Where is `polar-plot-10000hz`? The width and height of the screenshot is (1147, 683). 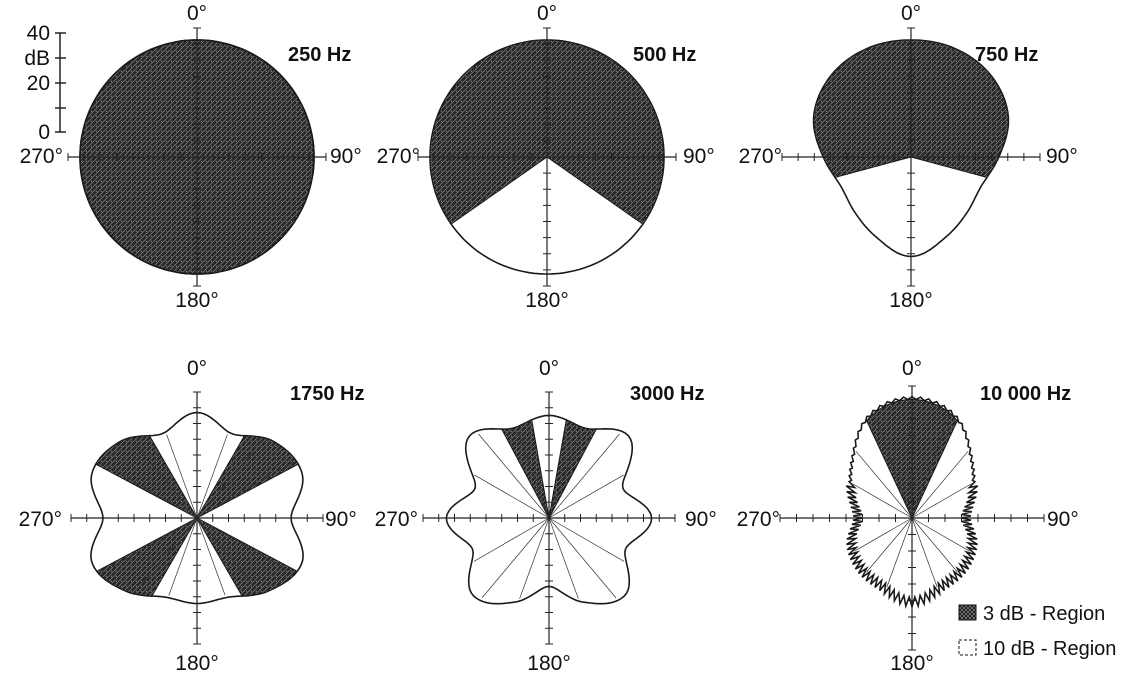
polar-plot-10000hz is located at coordinates (912, 518).